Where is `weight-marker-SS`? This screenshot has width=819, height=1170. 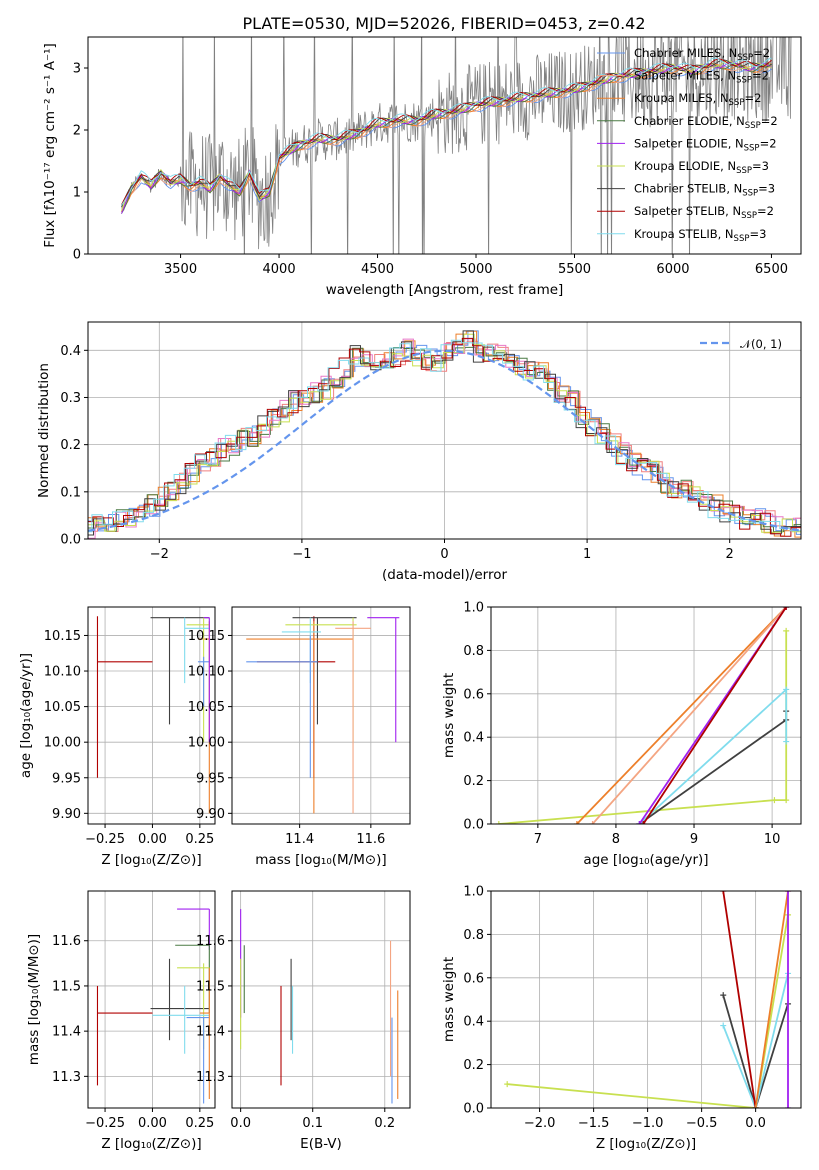 weight-marker-SS is located at coordinates (643, 822).